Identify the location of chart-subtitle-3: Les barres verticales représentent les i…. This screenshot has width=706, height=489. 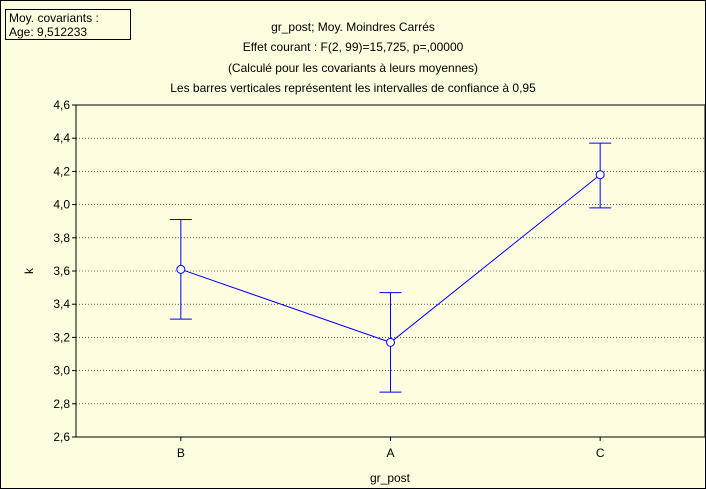
(353, 88).